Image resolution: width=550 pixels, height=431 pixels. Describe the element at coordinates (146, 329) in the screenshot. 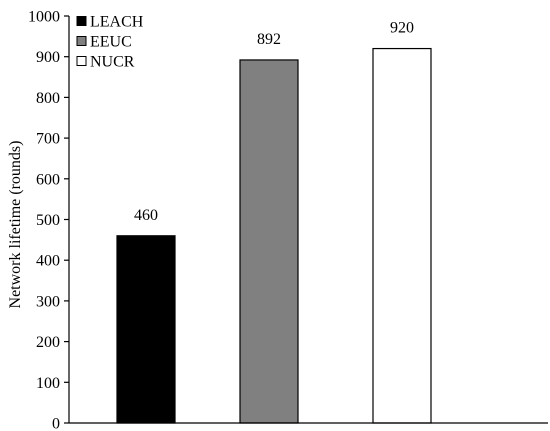

I see `bar-leach` at that location.